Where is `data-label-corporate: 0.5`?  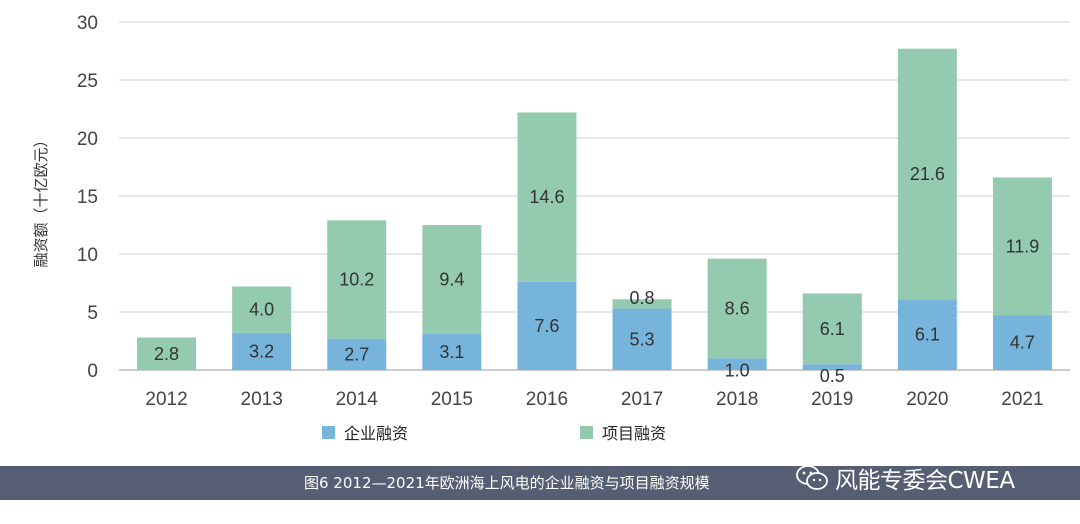 data-label-corporate: 0.5 is located at coordinates (832, 376).